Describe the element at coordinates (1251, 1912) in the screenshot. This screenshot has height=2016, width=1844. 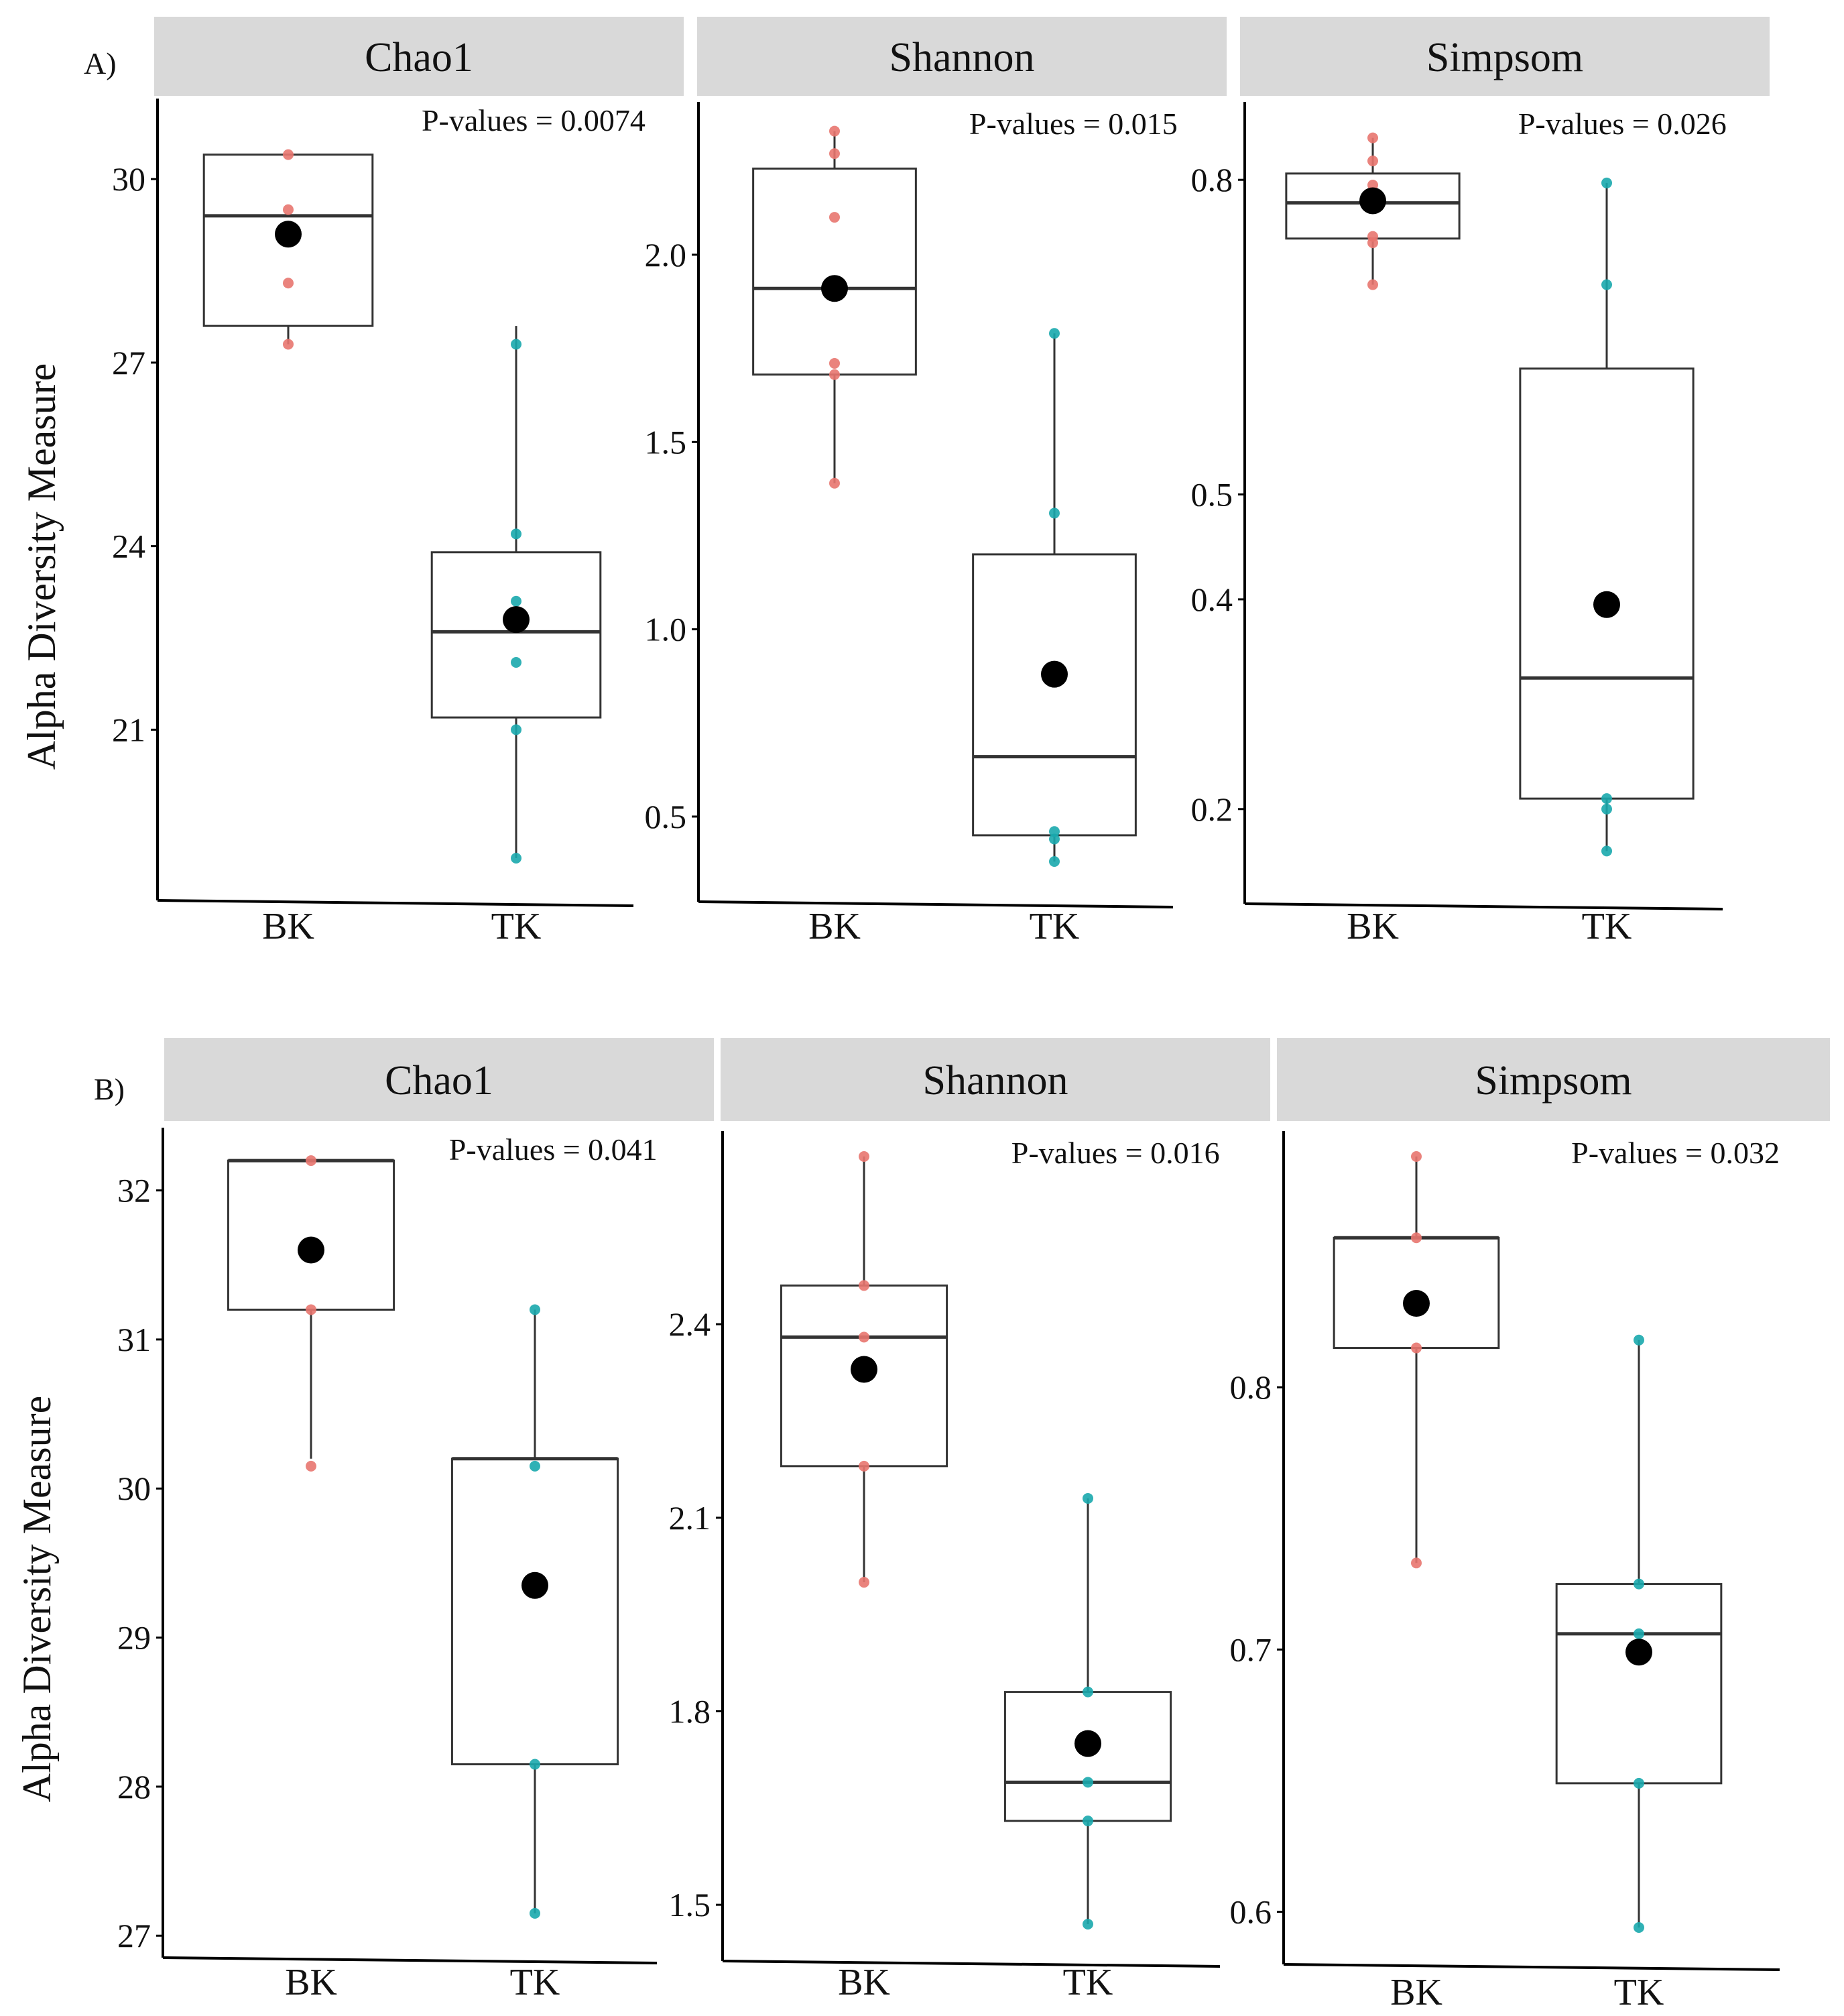
I see `y-tick-label: 0.6` at that location.